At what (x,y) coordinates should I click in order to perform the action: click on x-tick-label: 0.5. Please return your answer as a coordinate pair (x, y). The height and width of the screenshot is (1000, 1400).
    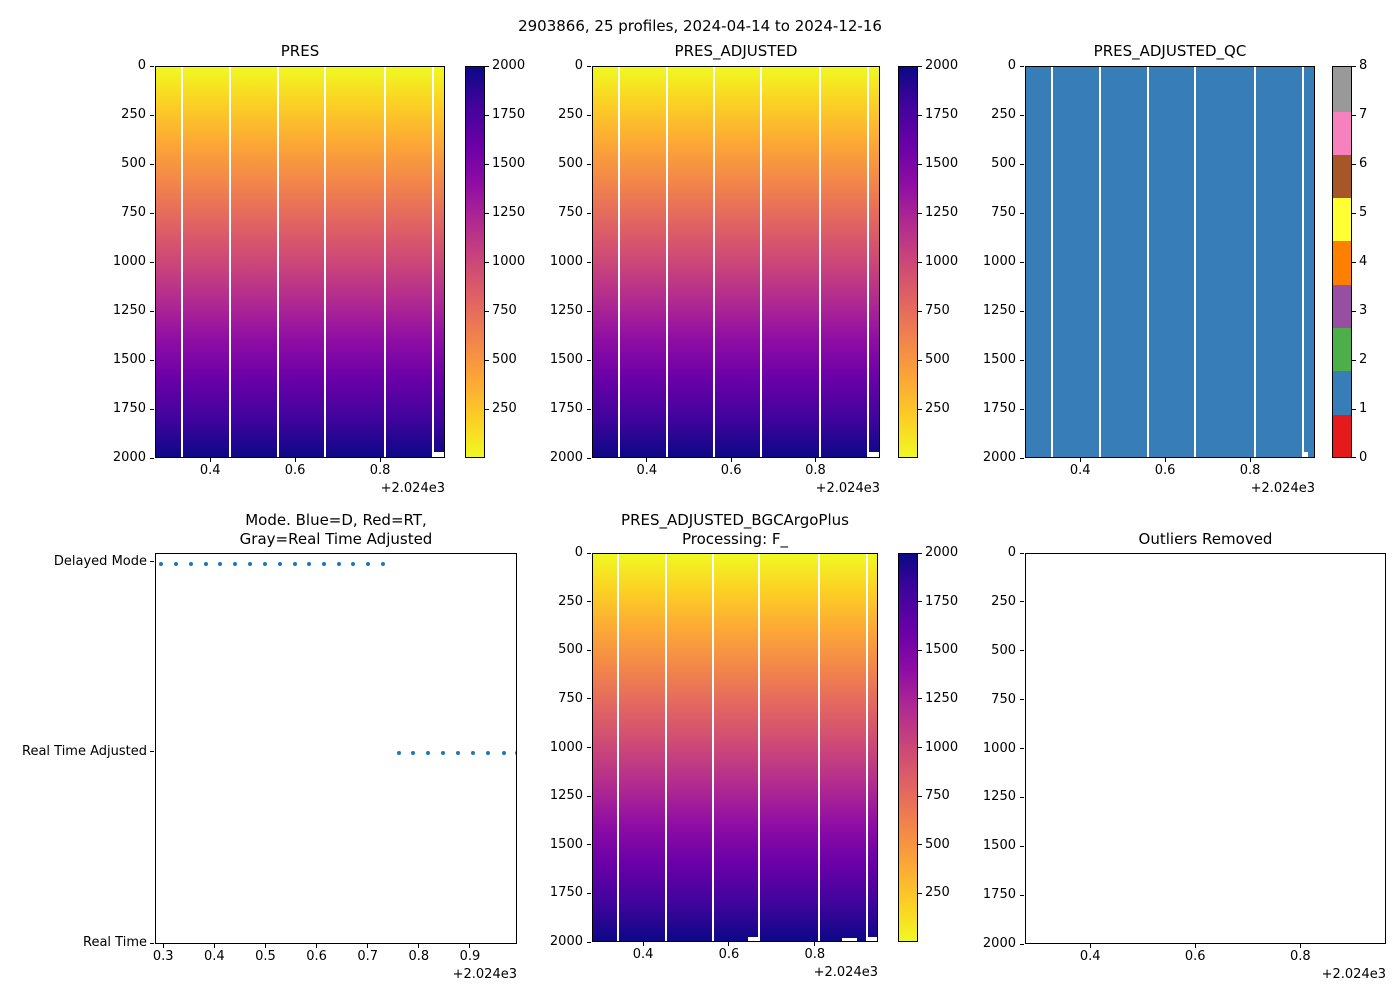
    Looking at the image, I should click on (265, 956).